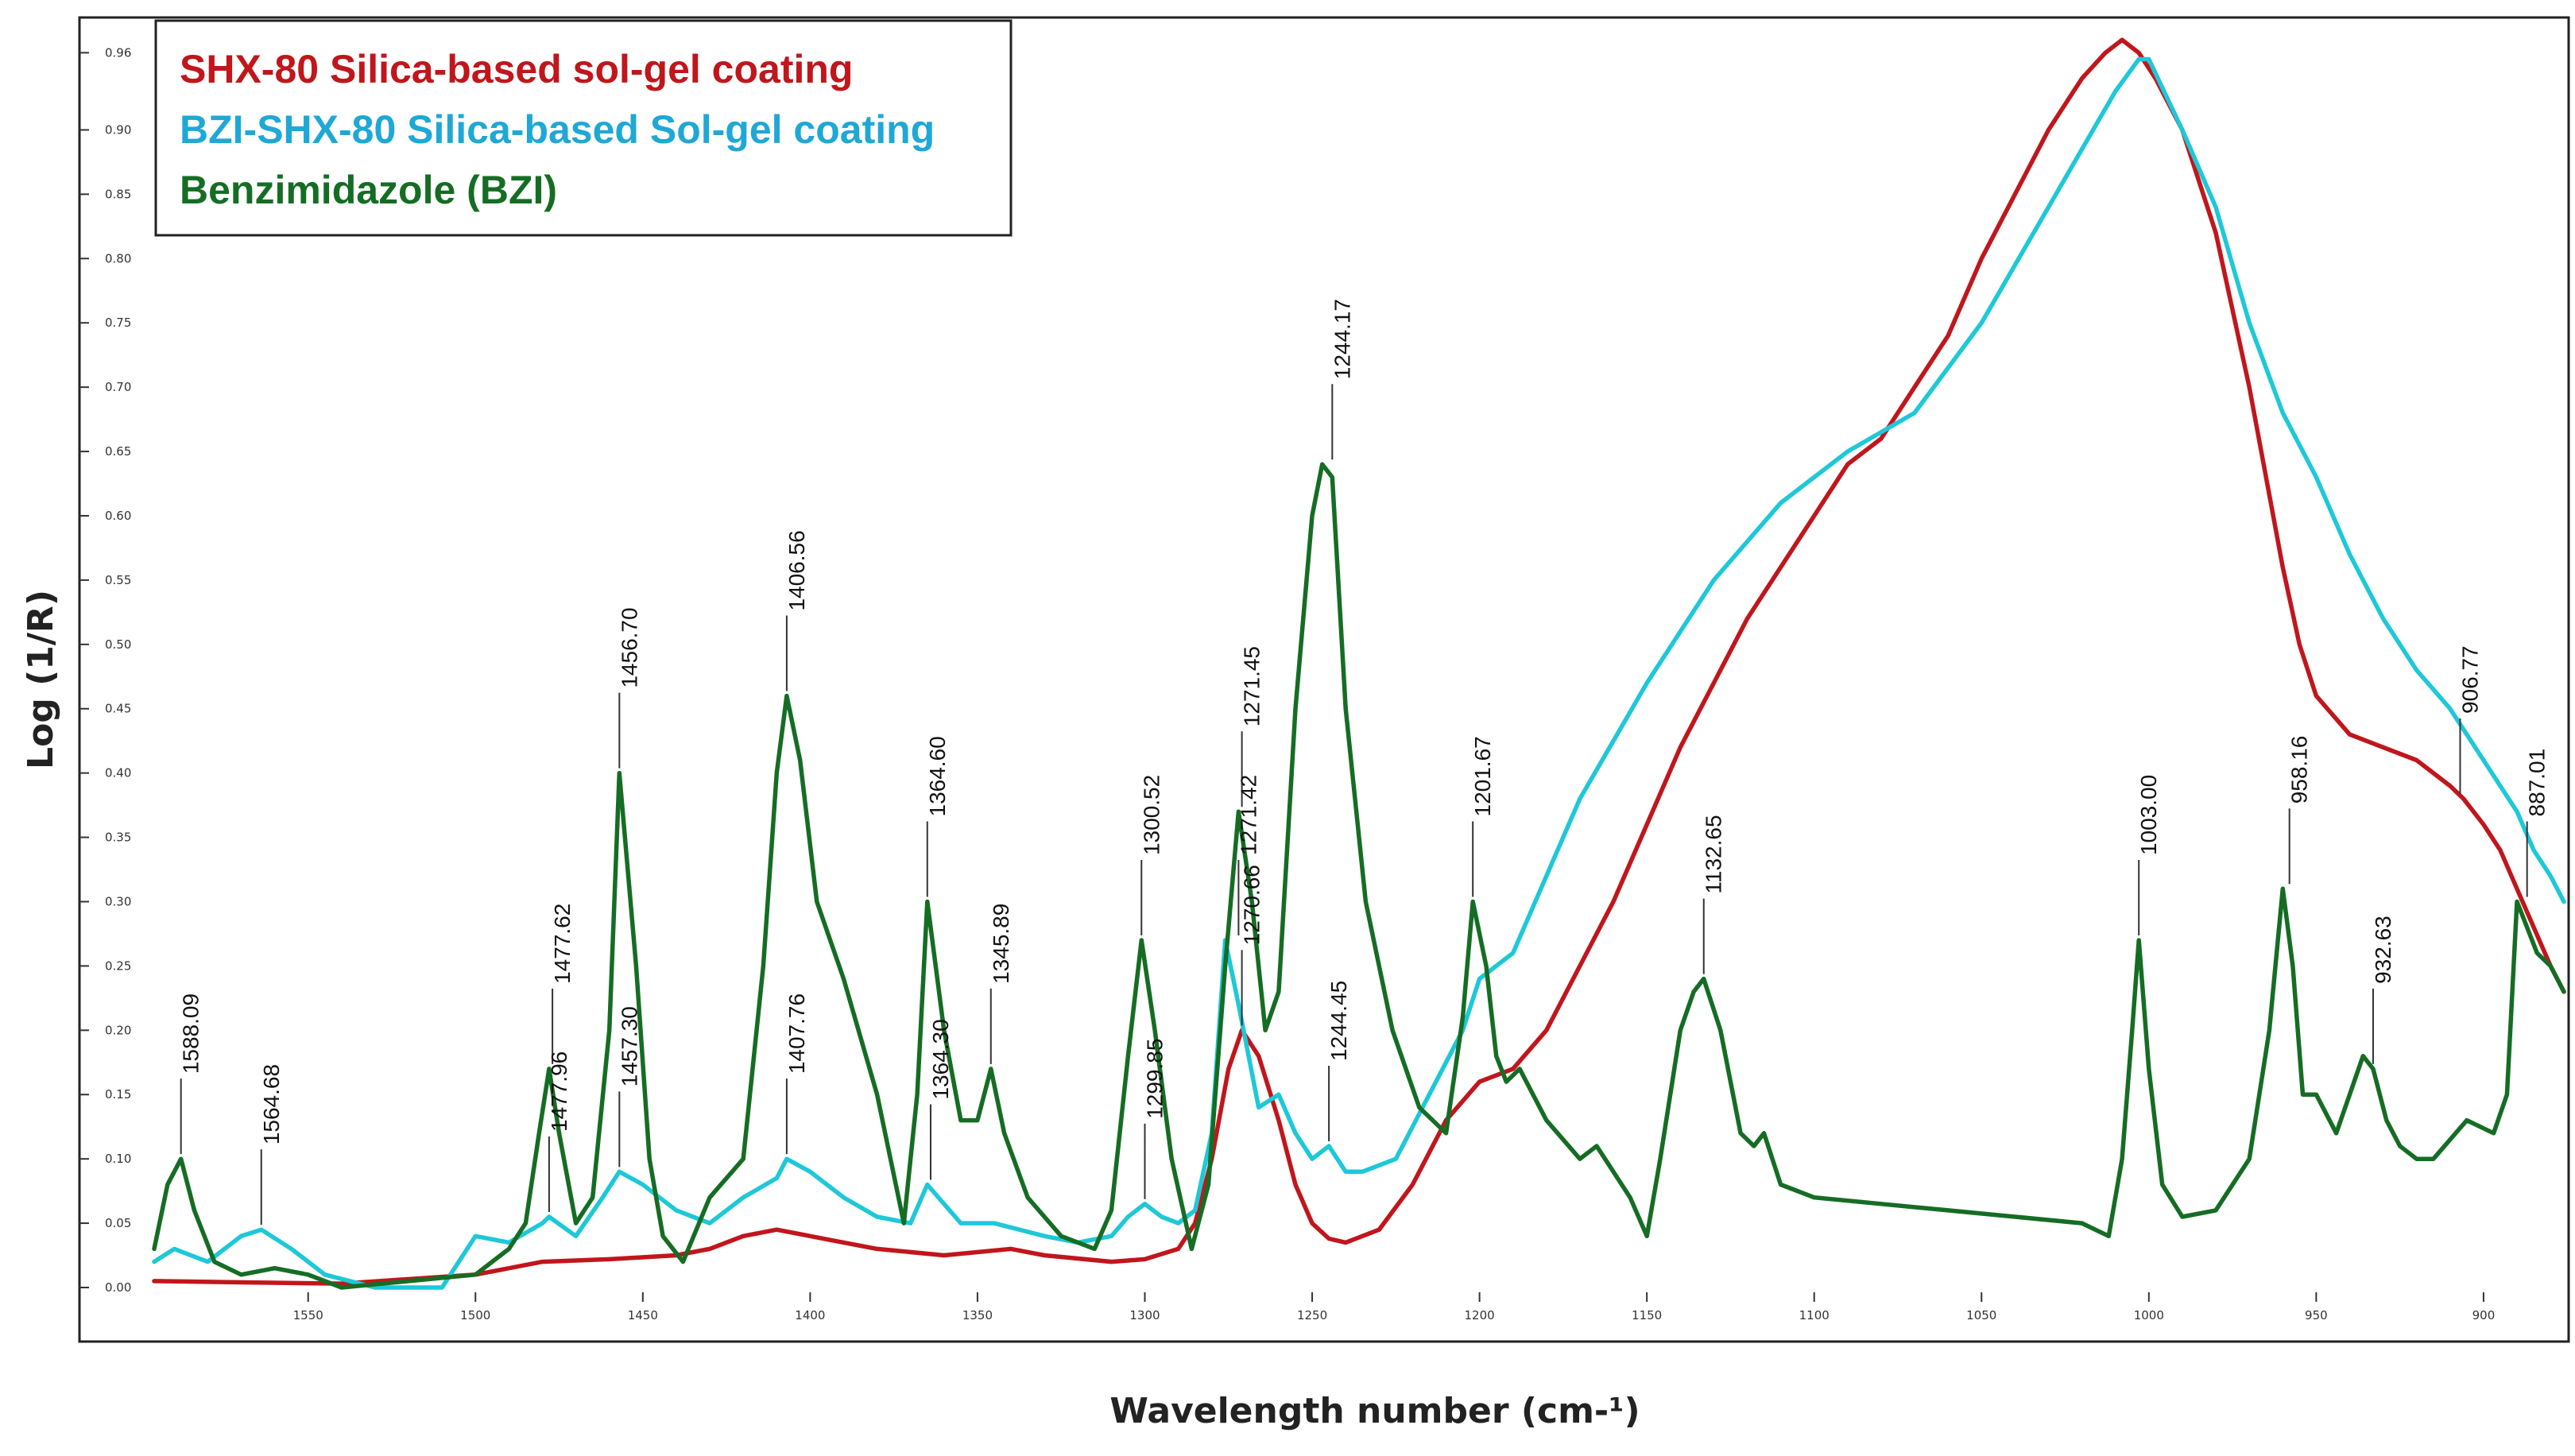 This screenshot has width=2575, height=1456. What do you see at coordinates (559, 1091) in the screenshot?
I see `peak-label: 1477.96` at bounding box center [559, 1091].